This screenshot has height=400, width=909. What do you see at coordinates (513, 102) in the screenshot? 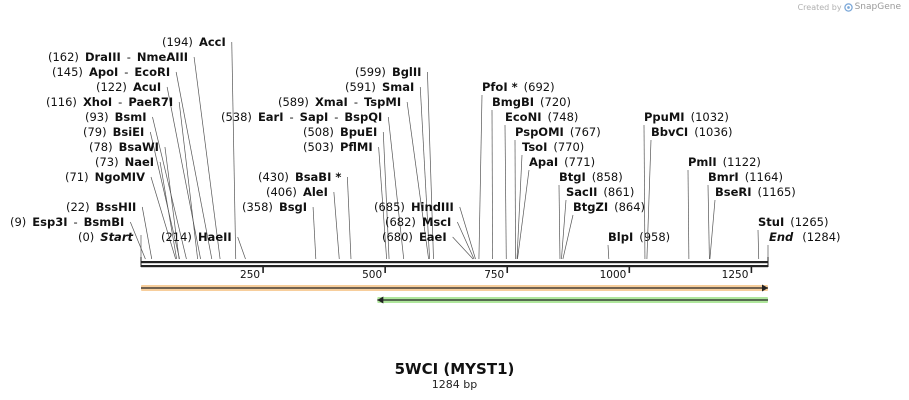
I see `enzyme-name: BmgBI` at bounding box center [513, 102].